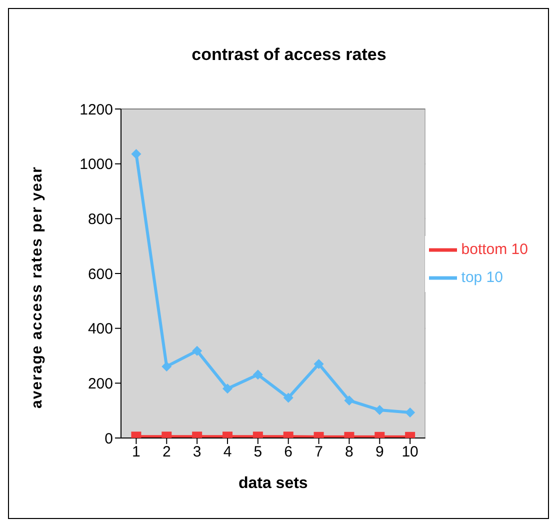 Image resolution: width=557 pixels, height=527 pixels. What do you see at coordinates (258, 452) in the screenshot?
I see `x-tick-label: 5` at bounding box center [258, 452].